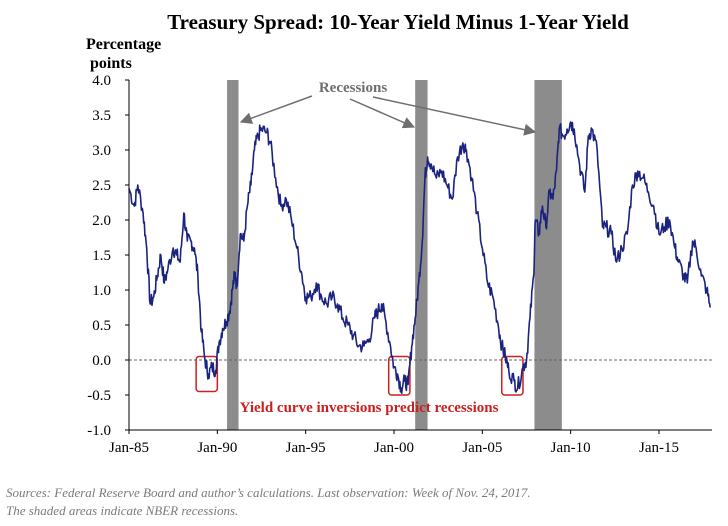 The width and height of the screenshot is (728, 526). What do you see at coordinates (571, 448) in the screenshot?
I see `x-tick-label: Jan-10` at bounding box center [571, 448].